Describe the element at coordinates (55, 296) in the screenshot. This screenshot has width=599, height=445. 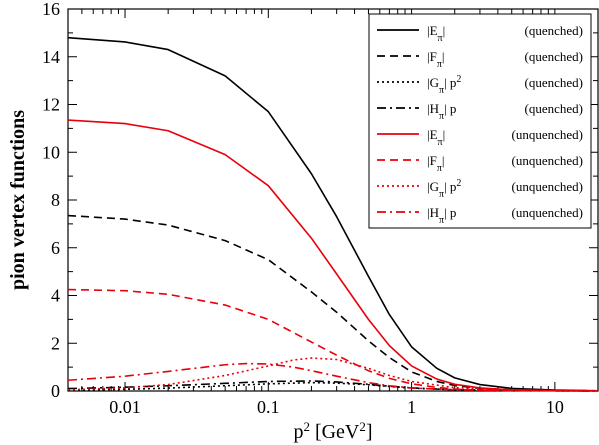
I see `y-tick-label: 4` at that location.